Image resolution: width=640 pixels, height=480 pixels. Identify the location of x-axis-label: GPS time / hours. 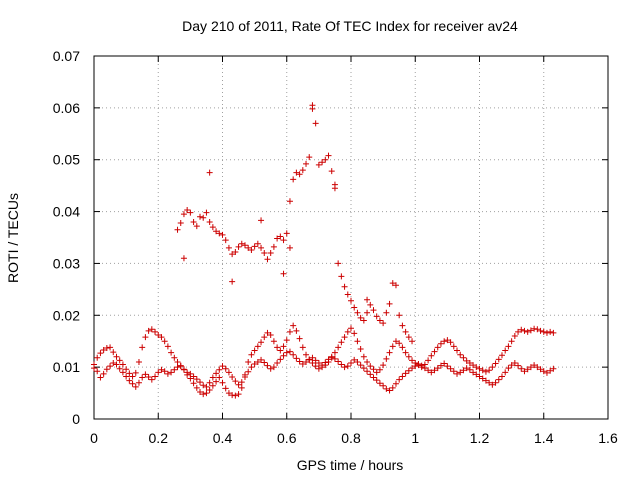
(350, 465).